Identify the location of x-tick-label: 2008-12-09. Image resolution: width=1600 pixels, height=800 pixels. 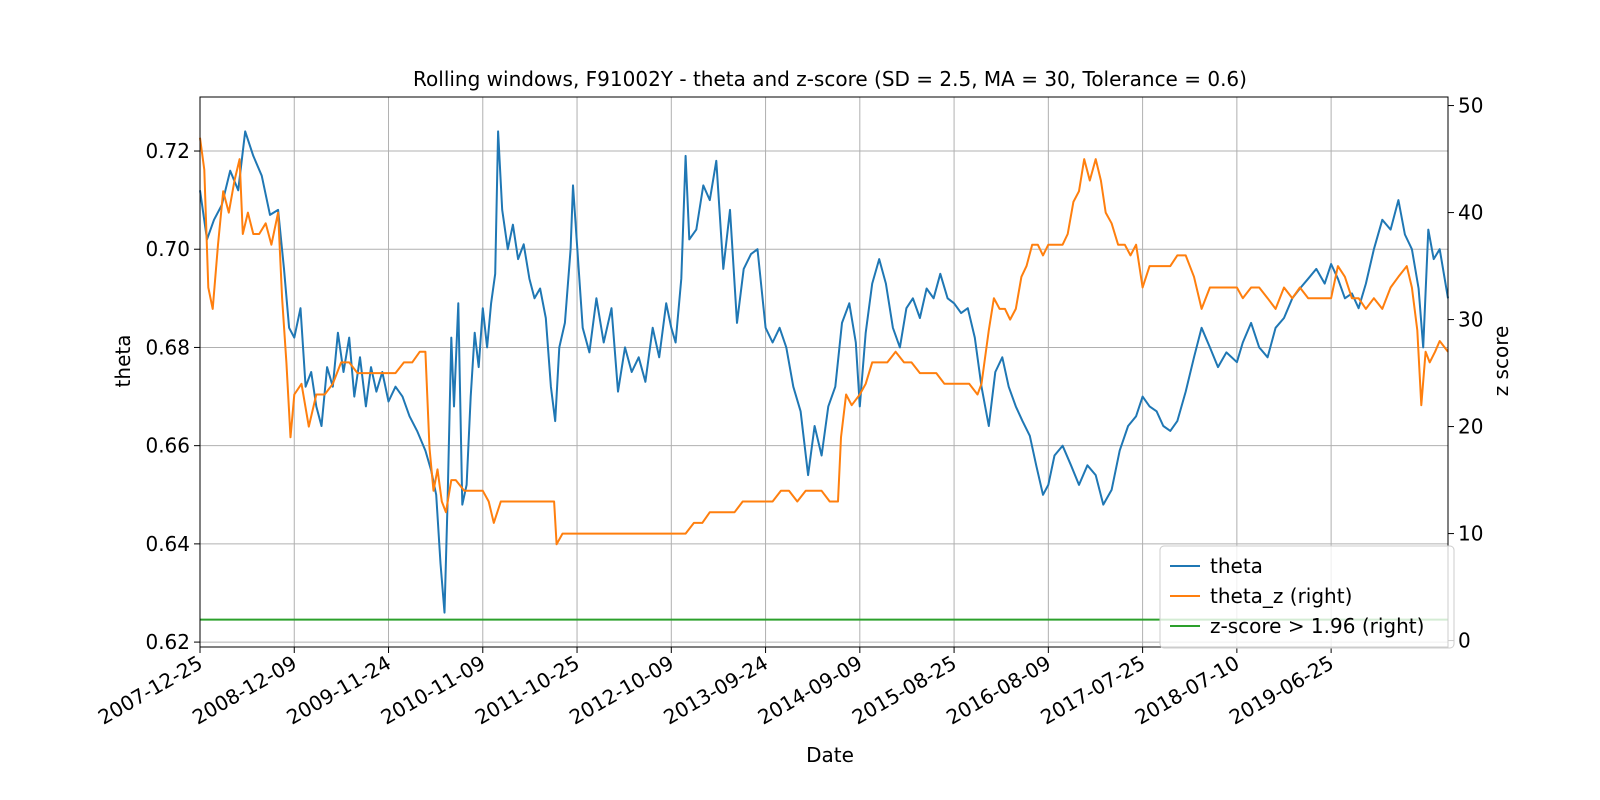
(244, 690).